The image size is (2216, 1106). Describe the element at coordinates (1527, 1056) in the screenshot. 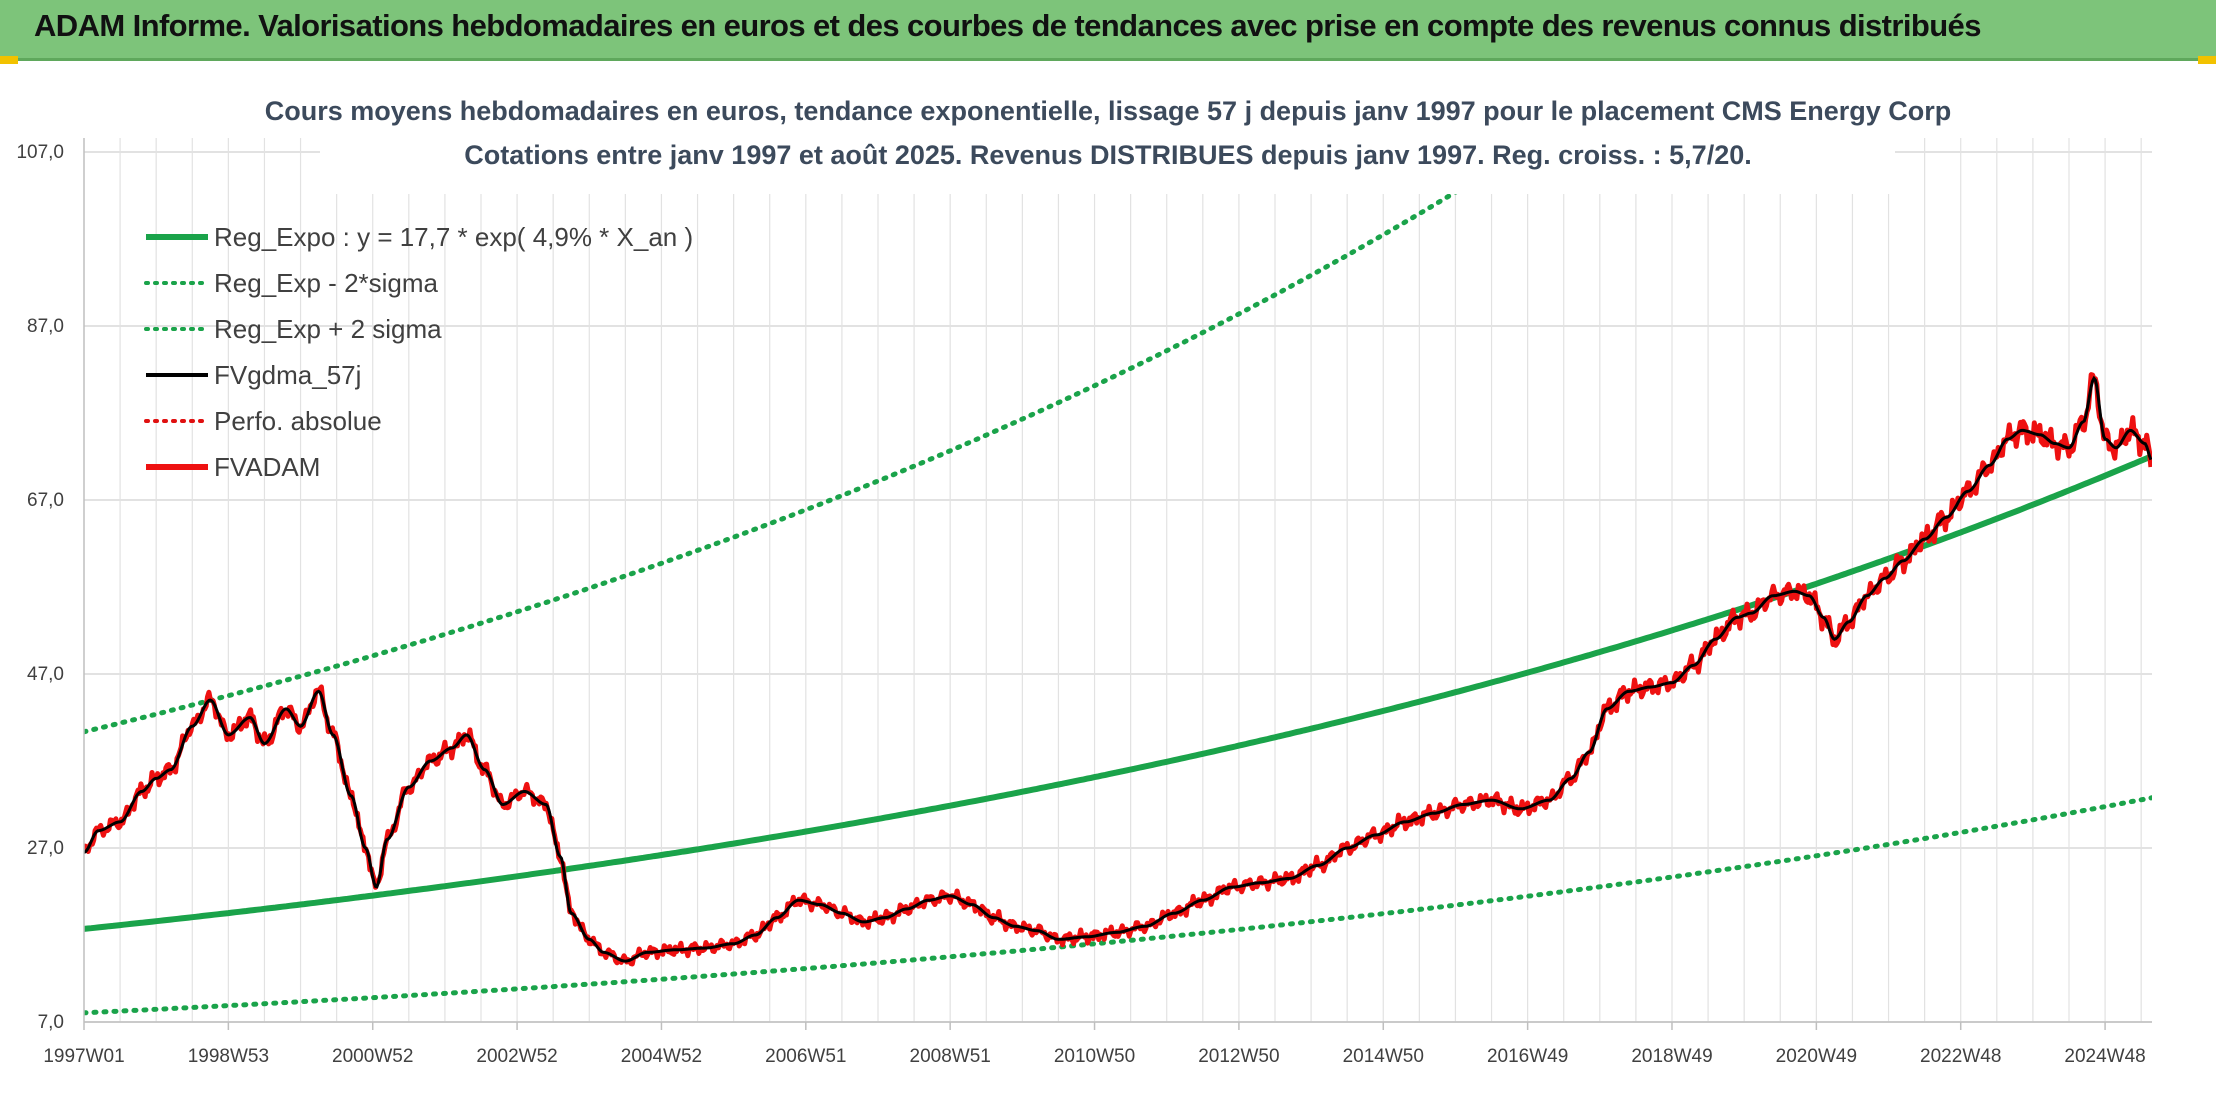

I see `x-tick-label: 2016W49` at that location.